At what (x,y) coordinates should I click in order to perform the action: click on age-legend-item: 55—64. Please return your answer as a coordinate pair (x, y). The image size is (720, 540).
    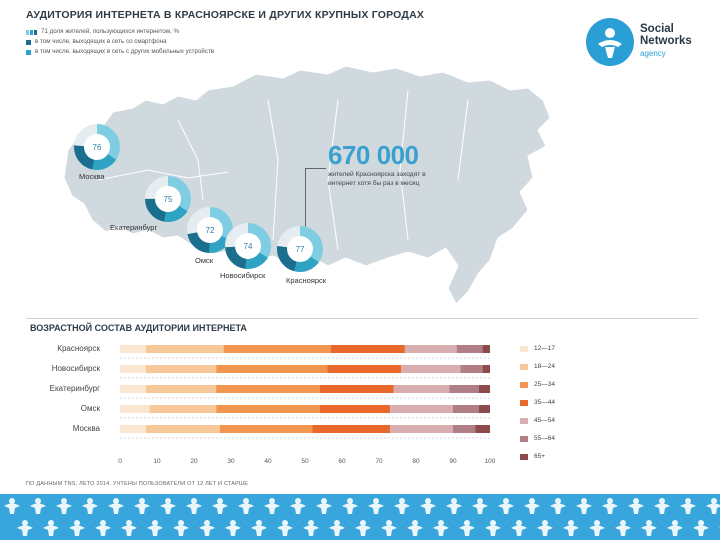
    Looking at the image, I should click on (537, 438).